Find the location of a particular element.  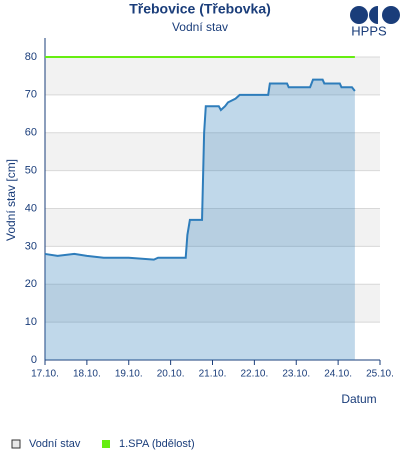

x-tick-label: 24.10. is located at coordinates (338, 374).